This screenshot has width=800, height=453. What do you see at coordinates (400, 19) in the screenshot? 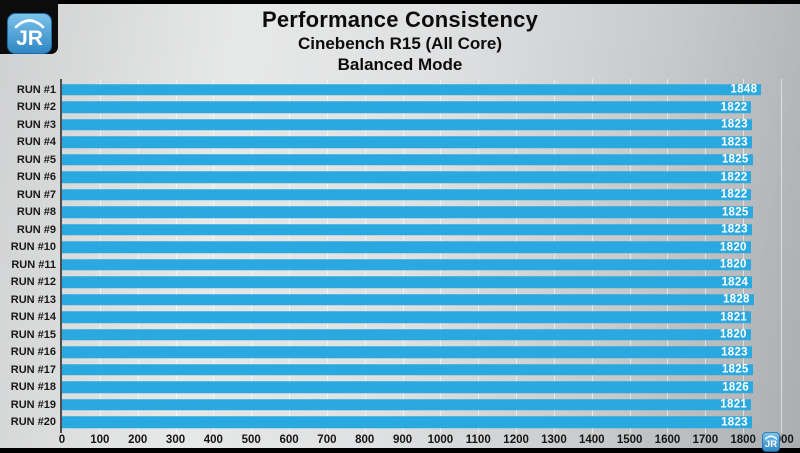
I see `chart-title: Performance Consistency` at bounding box center [400, 19].